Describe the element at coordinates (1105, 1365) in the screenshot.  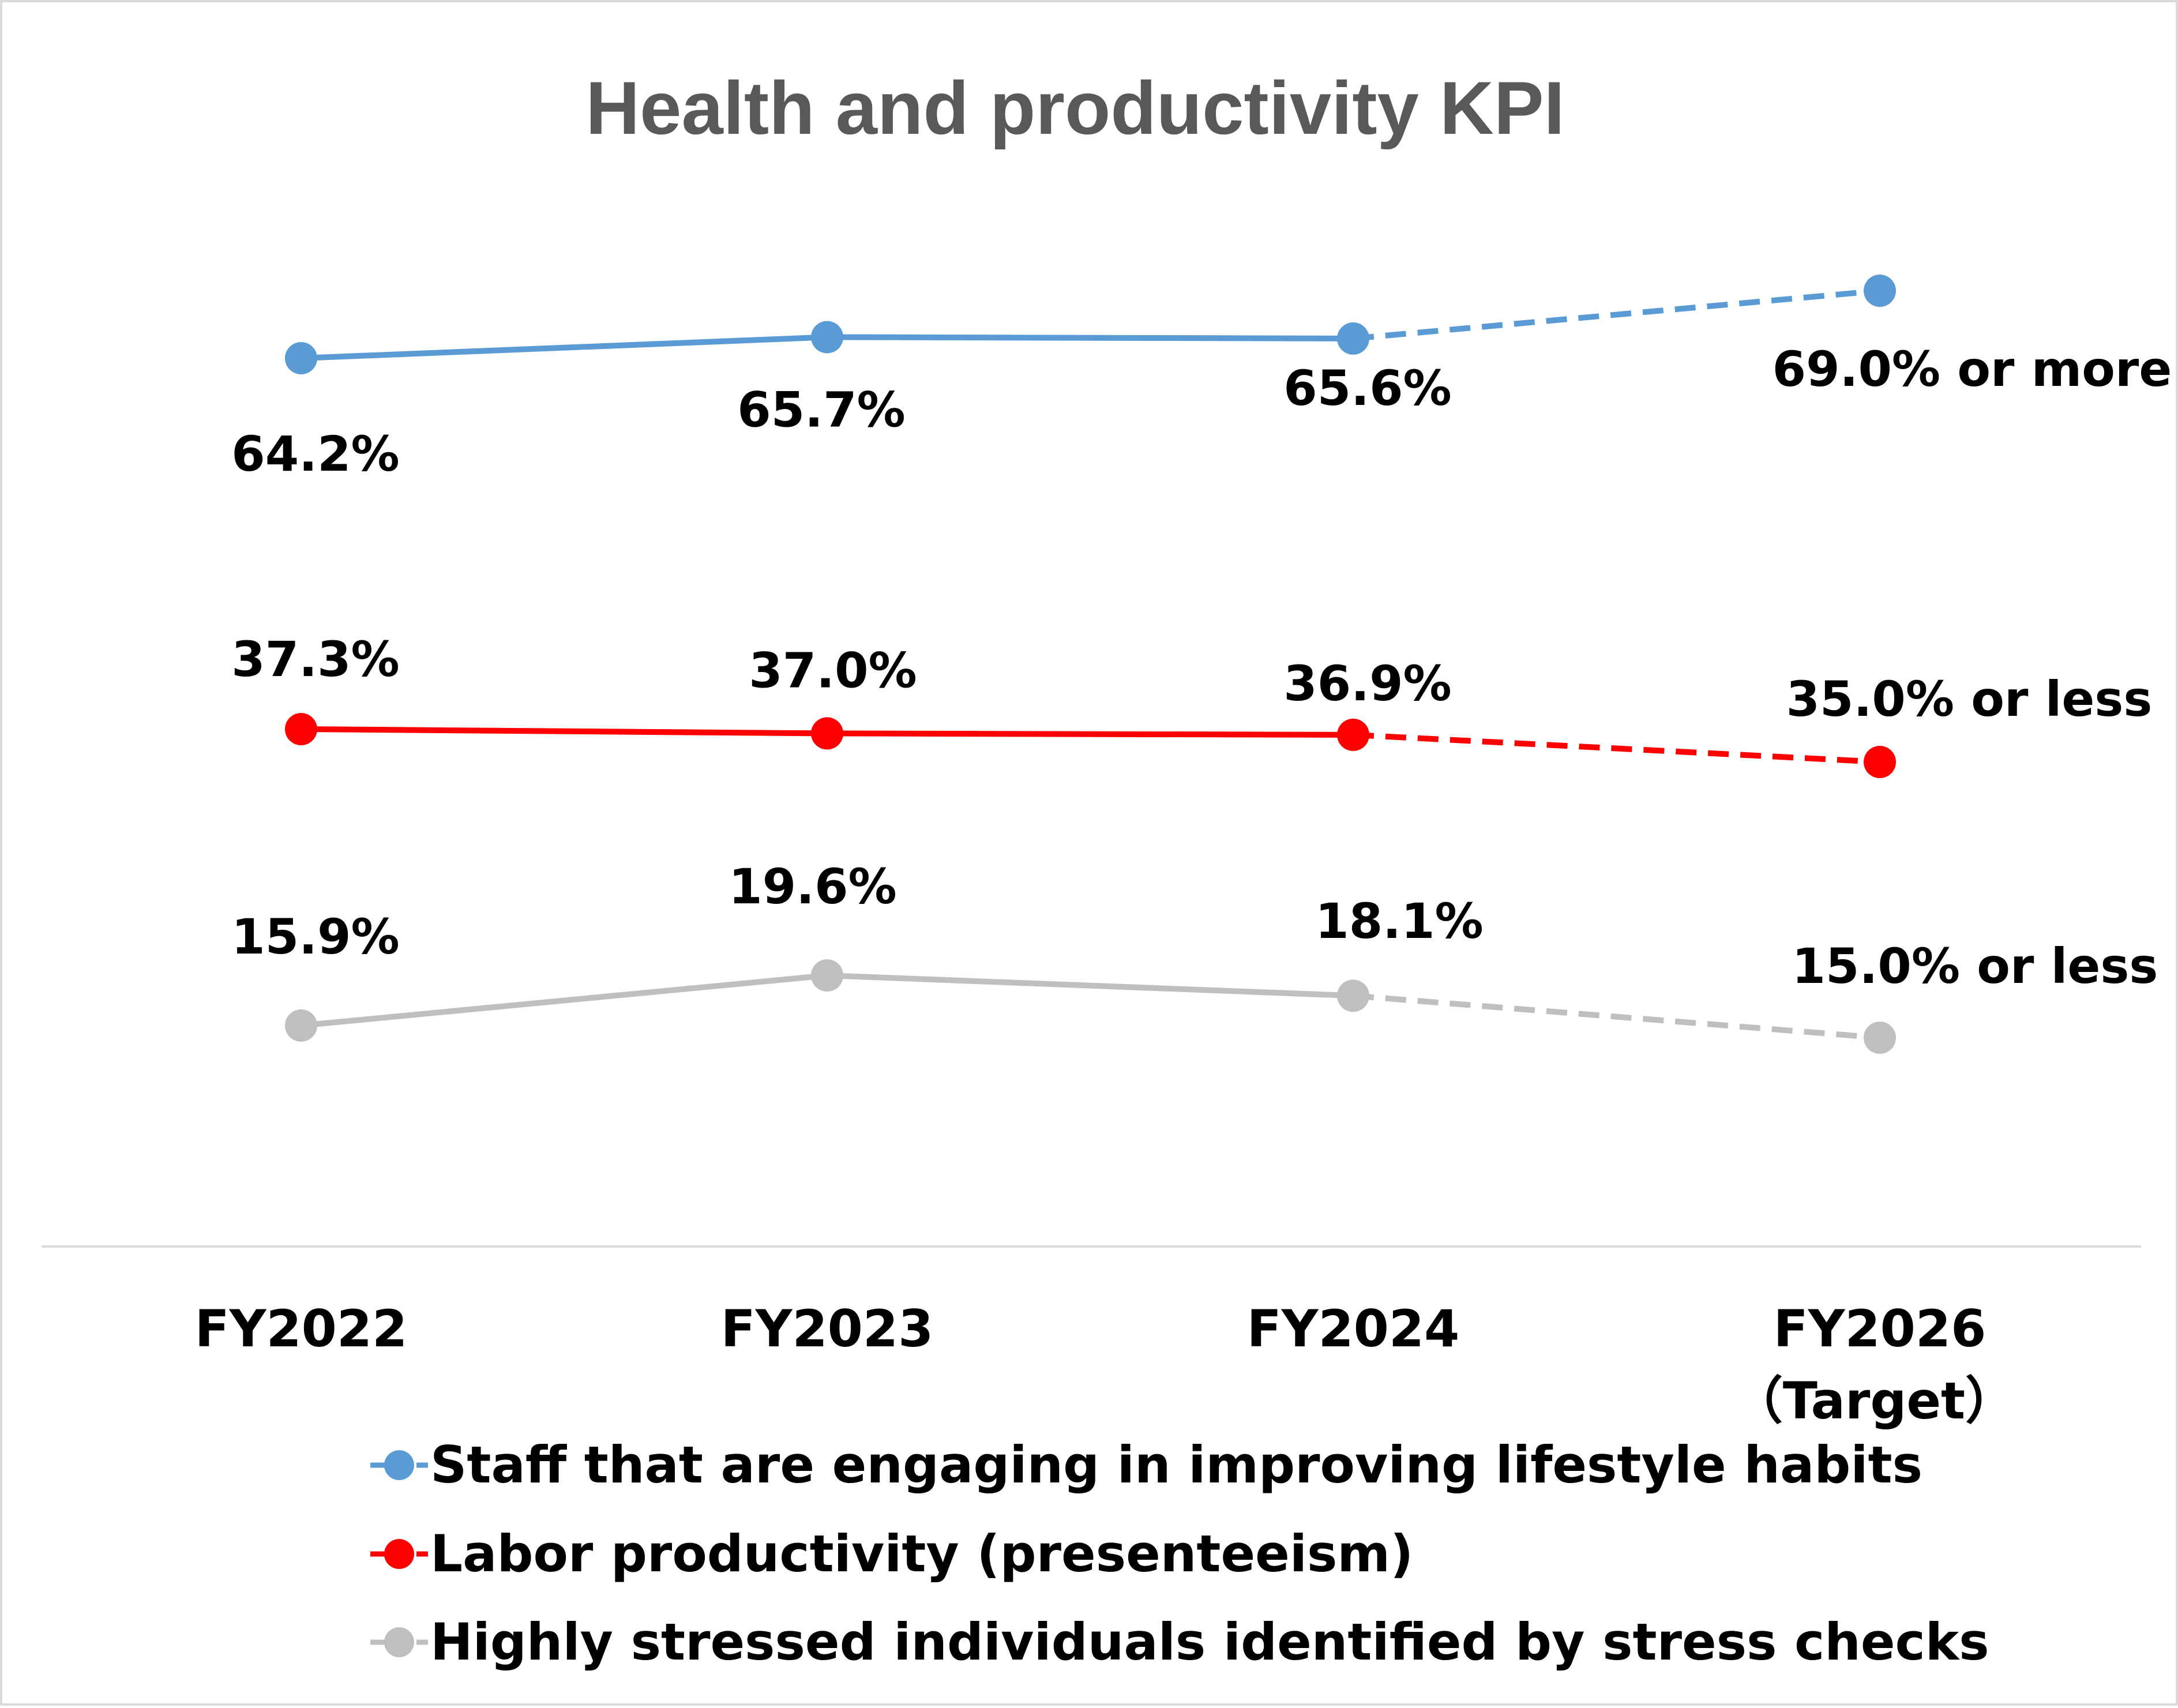
I see `x-axis-ticks: FY2022 FY2023 FY2024 FY2026 （Target）` at that location.